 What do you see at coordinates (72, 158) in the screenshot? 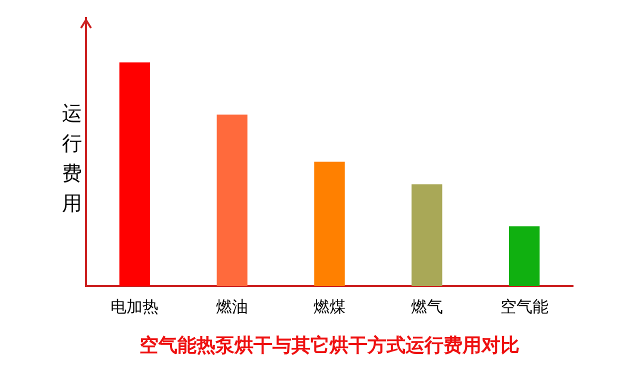
I see `y-axis-title: 运行费用` at bounding box center [72, 158].